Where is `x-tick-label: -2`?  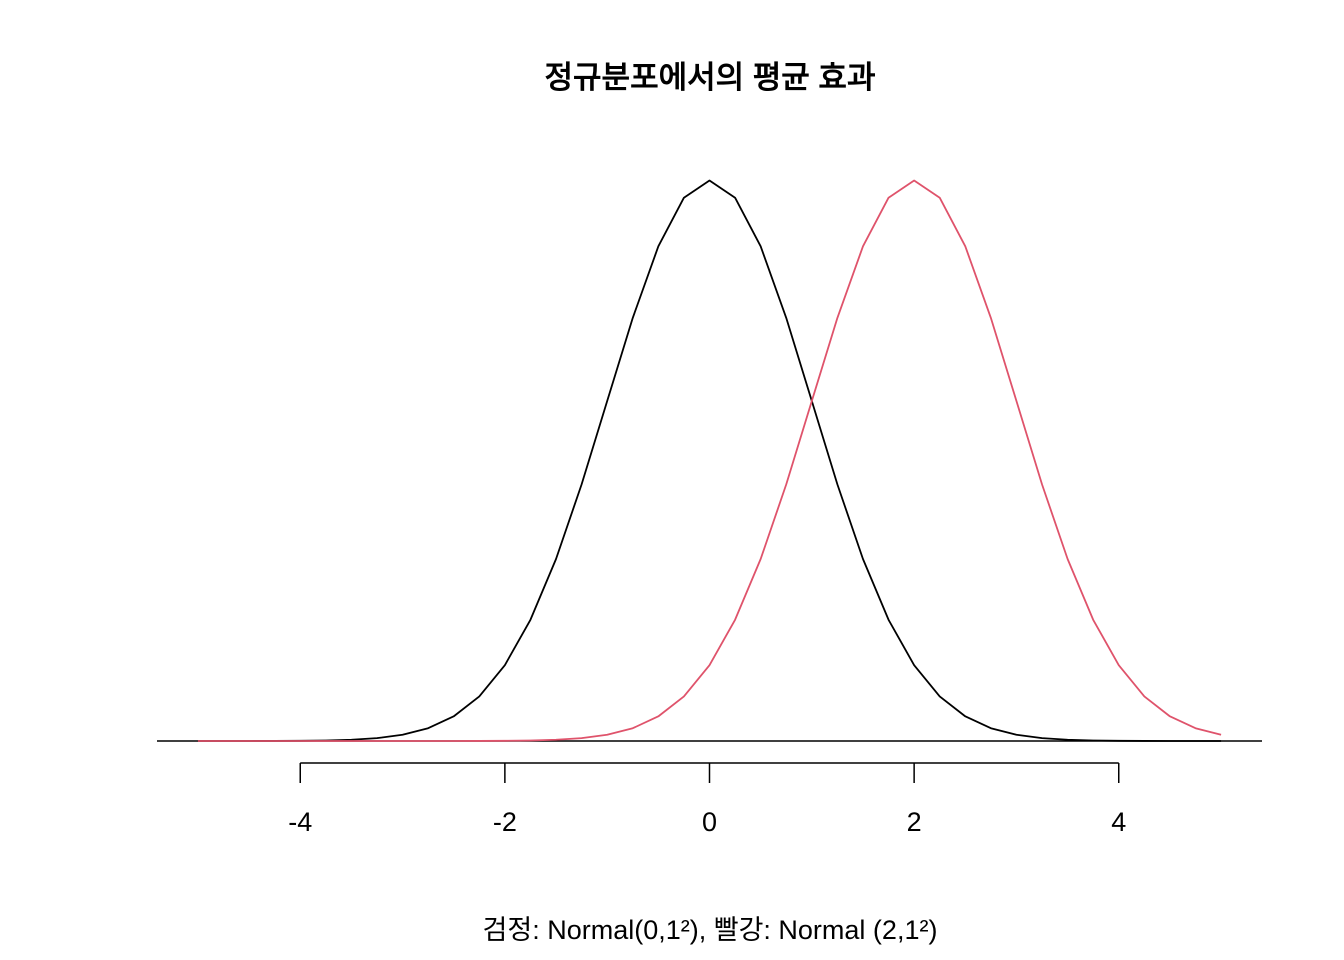
x-tick-label: -2 is located at coordinates (505, 822).